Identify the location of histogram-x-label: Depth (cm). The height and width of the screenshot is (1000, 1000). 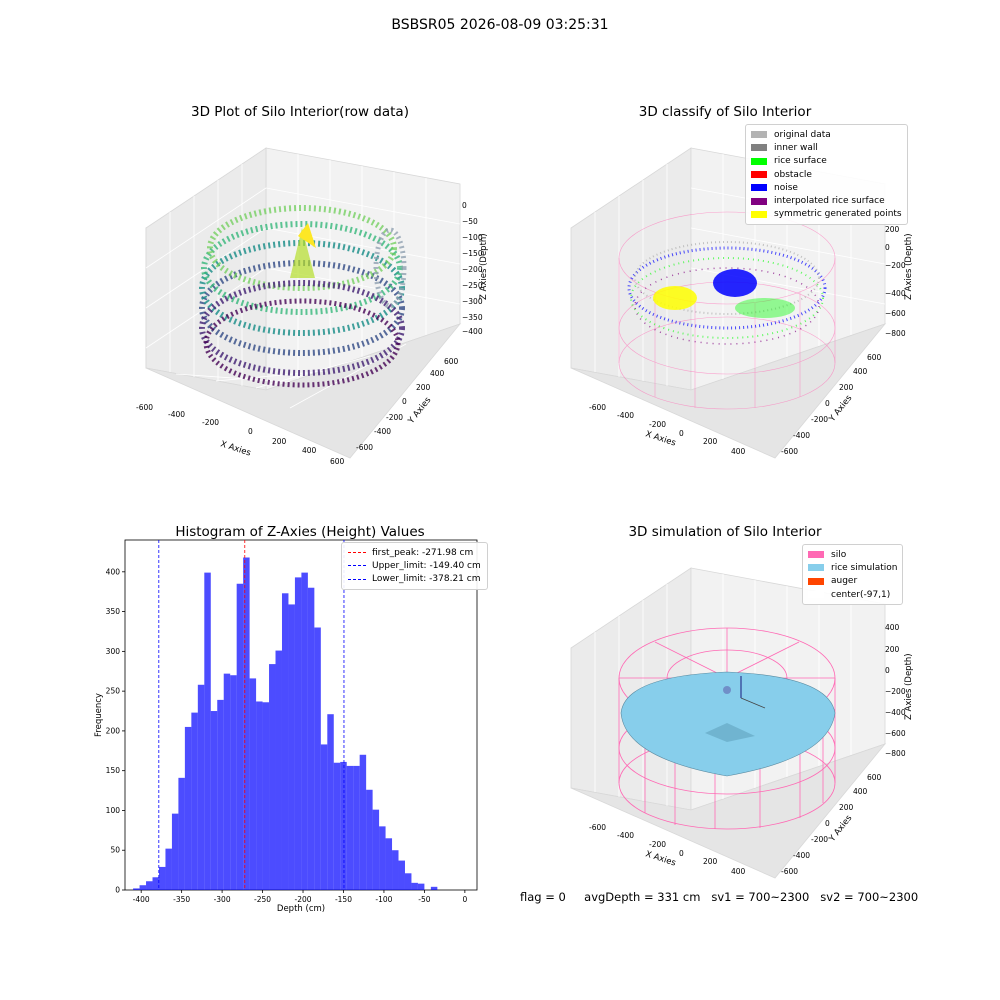
(301, 909).